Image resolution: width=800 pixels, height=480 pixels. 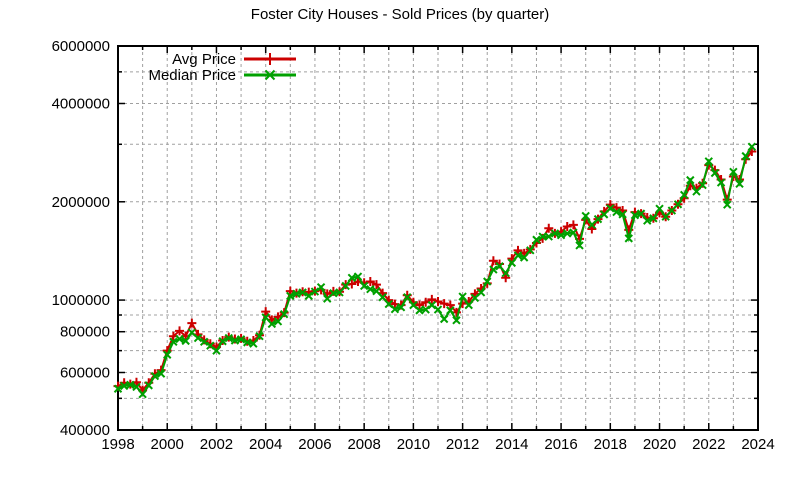 What do you see at coordinates (314, 444) in the screenshot?
I see `x-axis-label-2006: 2006` at bounding box center [314, 444].